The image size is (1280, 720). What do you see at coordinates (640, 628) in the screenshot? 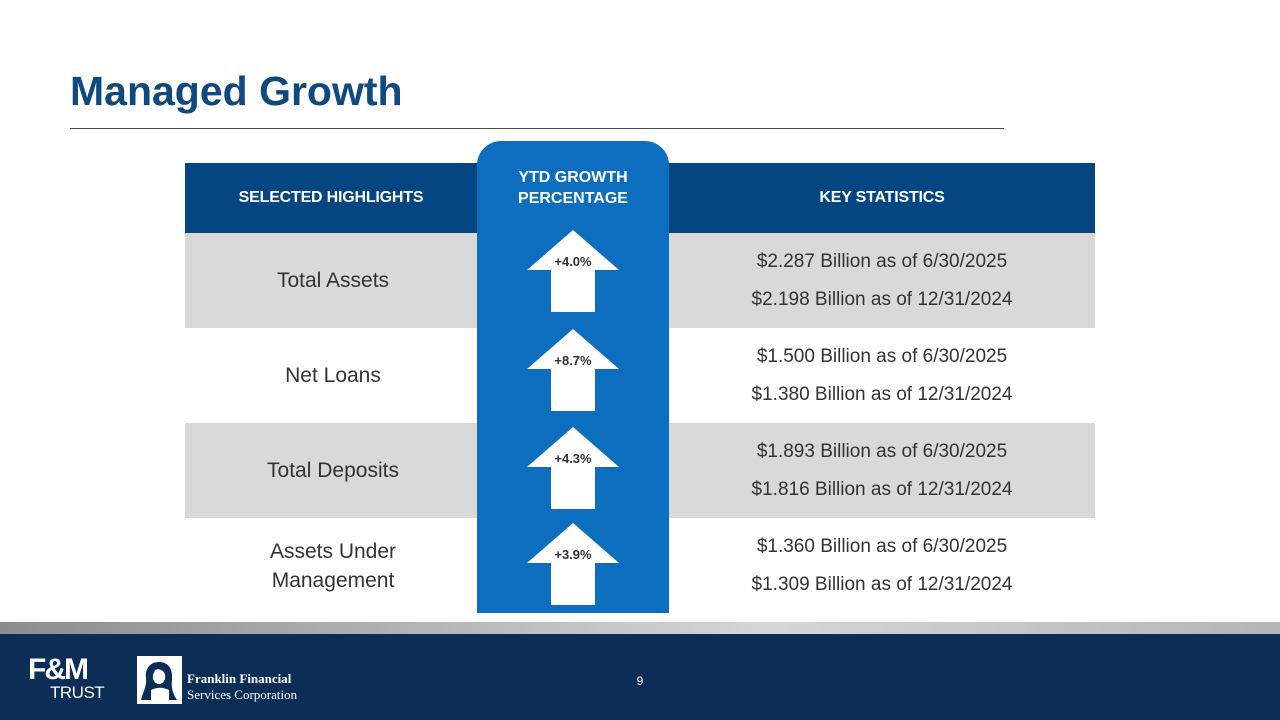
I see `footer-divider` at bounding box center [640, 628].